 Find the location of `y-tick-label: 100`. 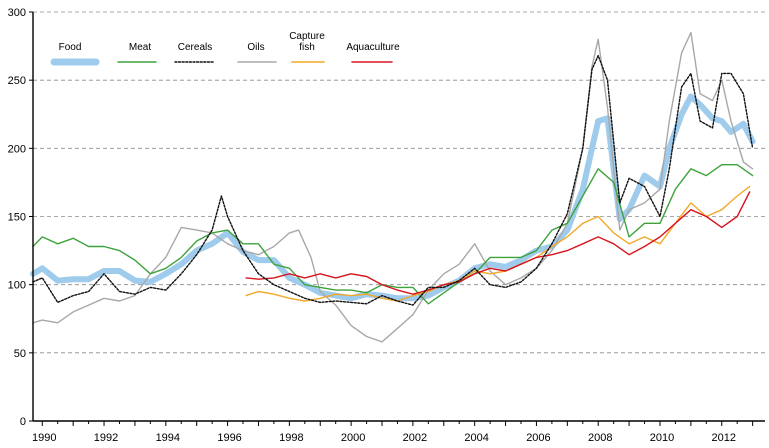

y-tick-label: 100 is located at coordinates (17, 286).